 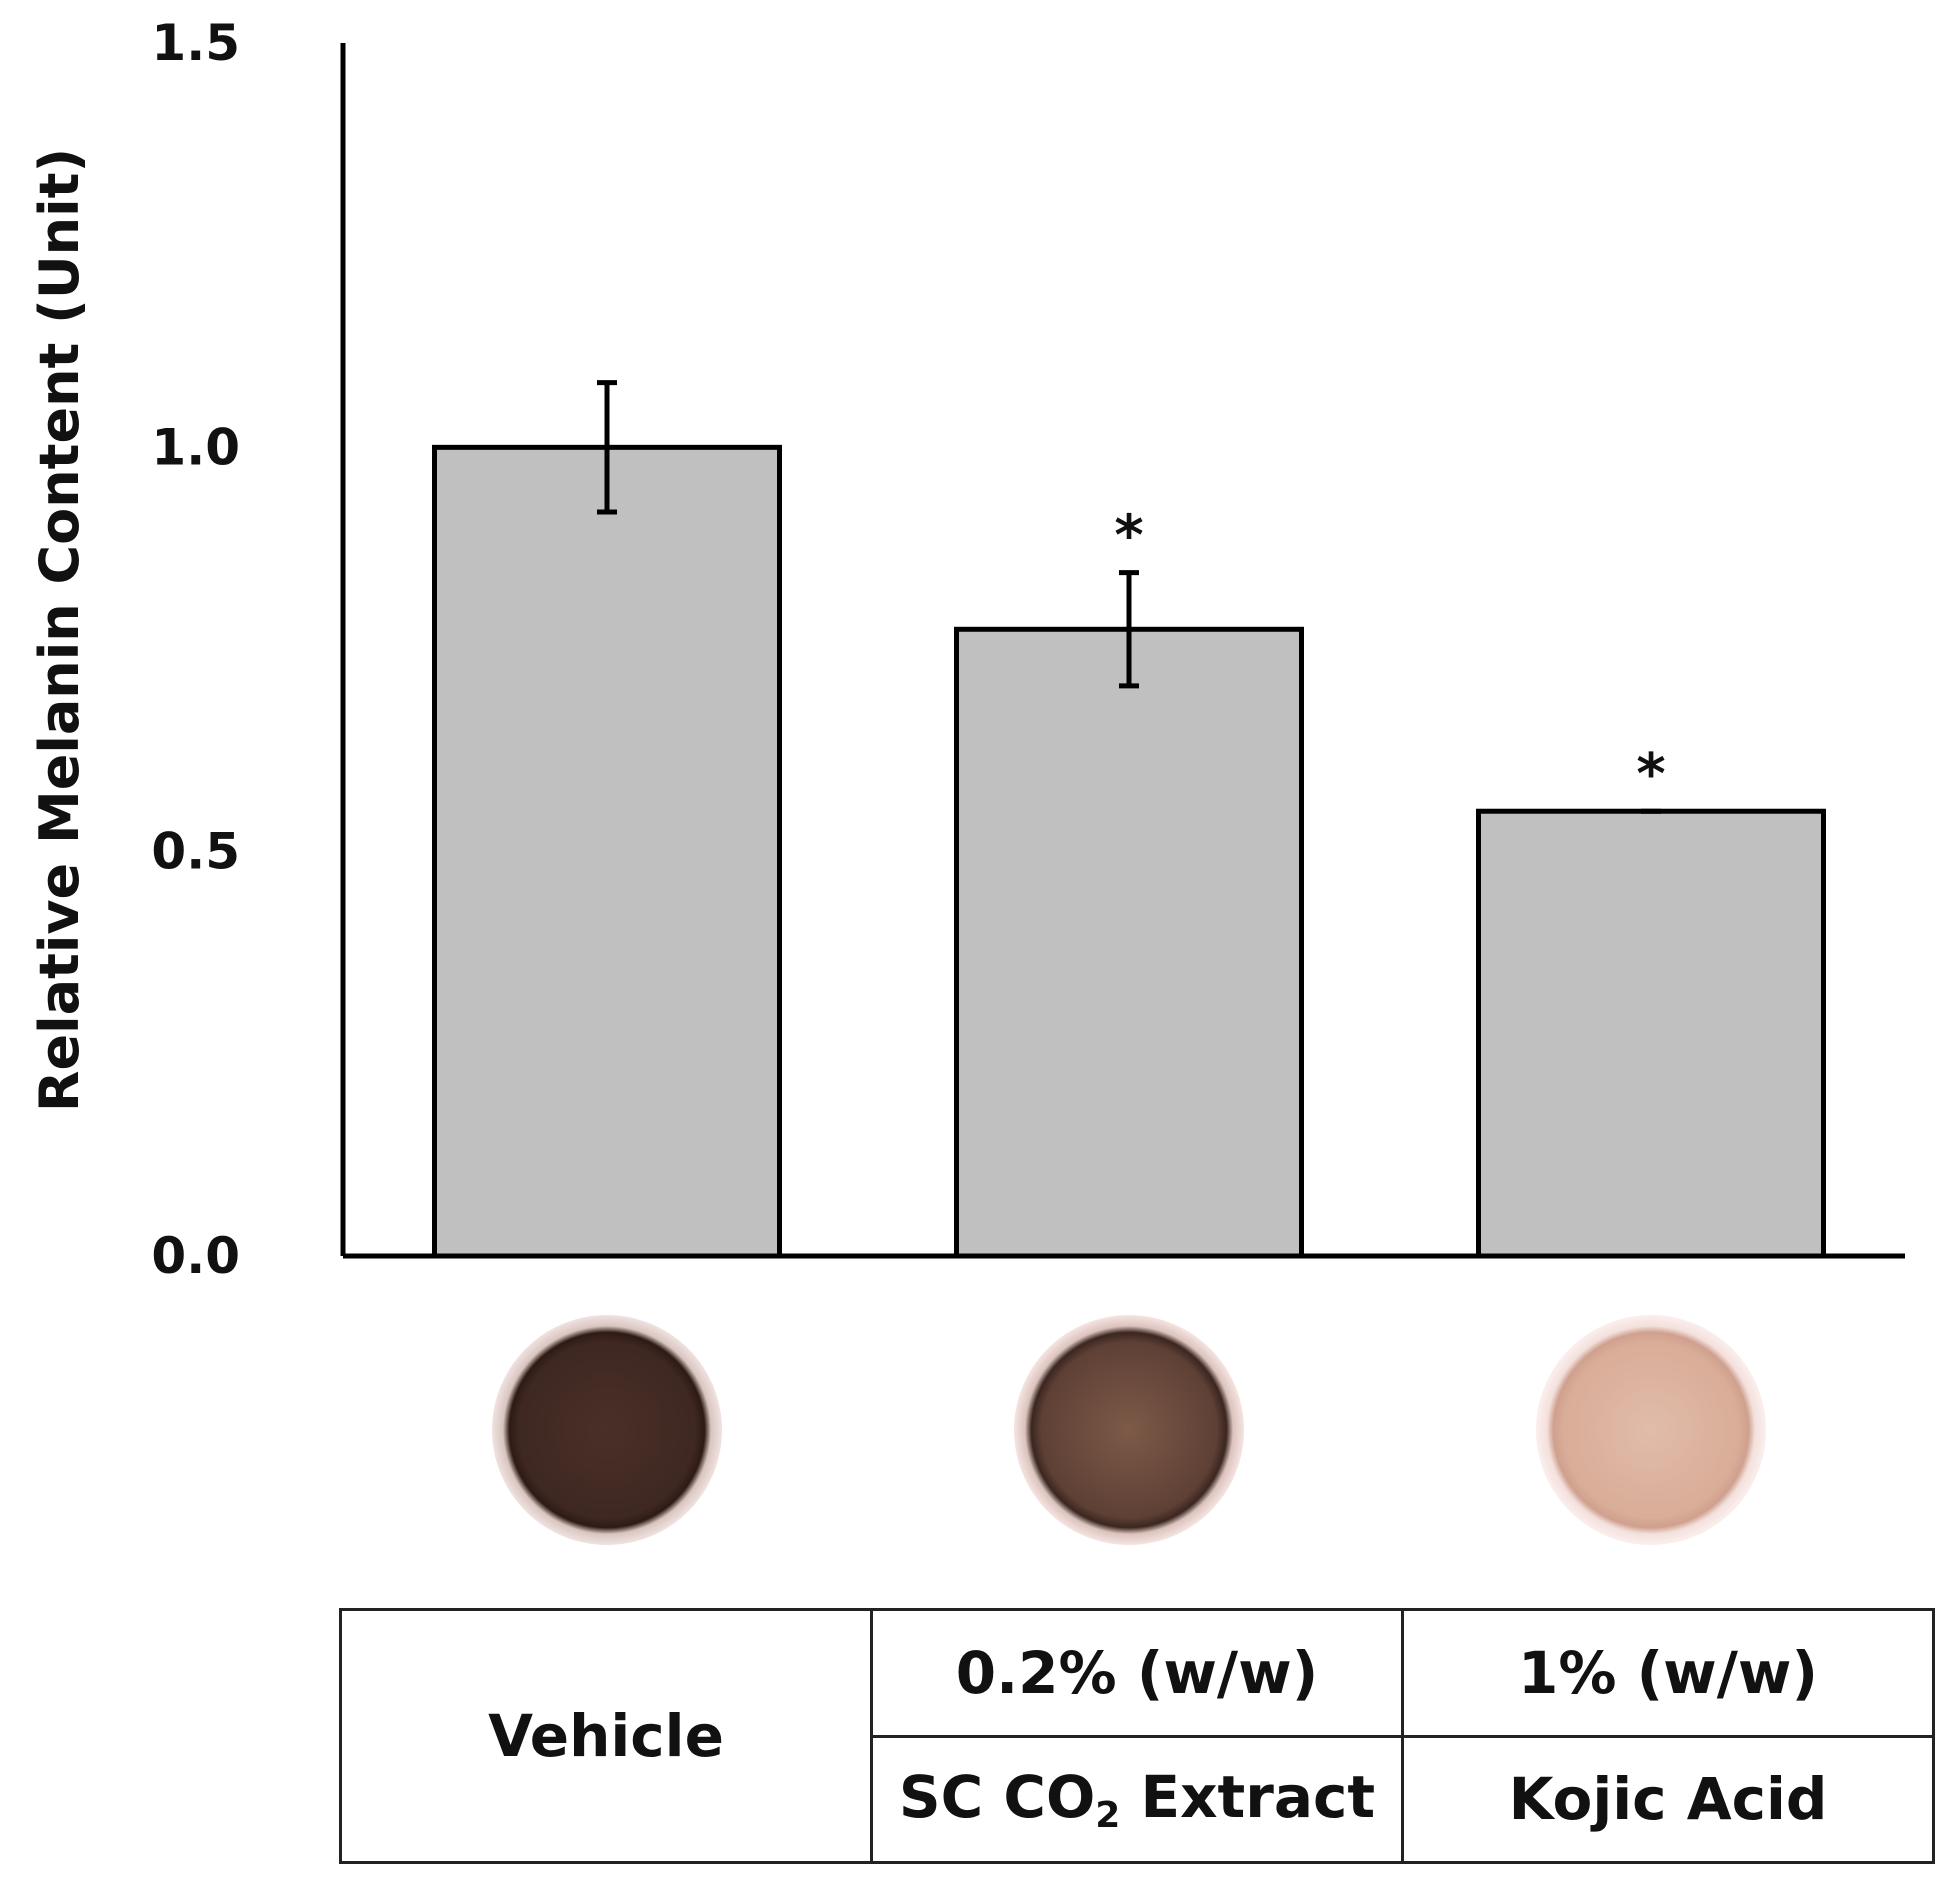 What do you see at coordinates (1248, 1796) in the screenshot?
I see `extract-name-post: Extract` at bounding box center [1248, 1796].